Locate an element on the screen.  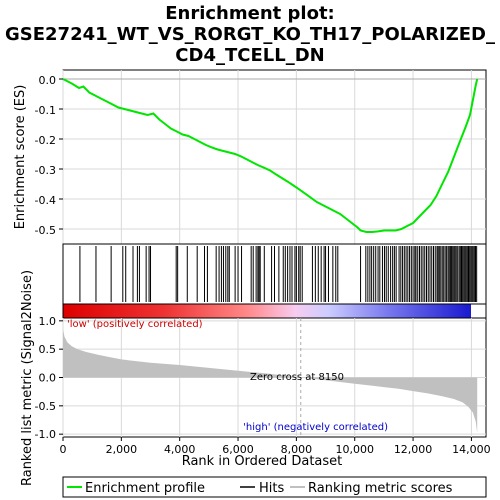
title-line-1: Enrichment plot: is located at coordinates (250, 13).